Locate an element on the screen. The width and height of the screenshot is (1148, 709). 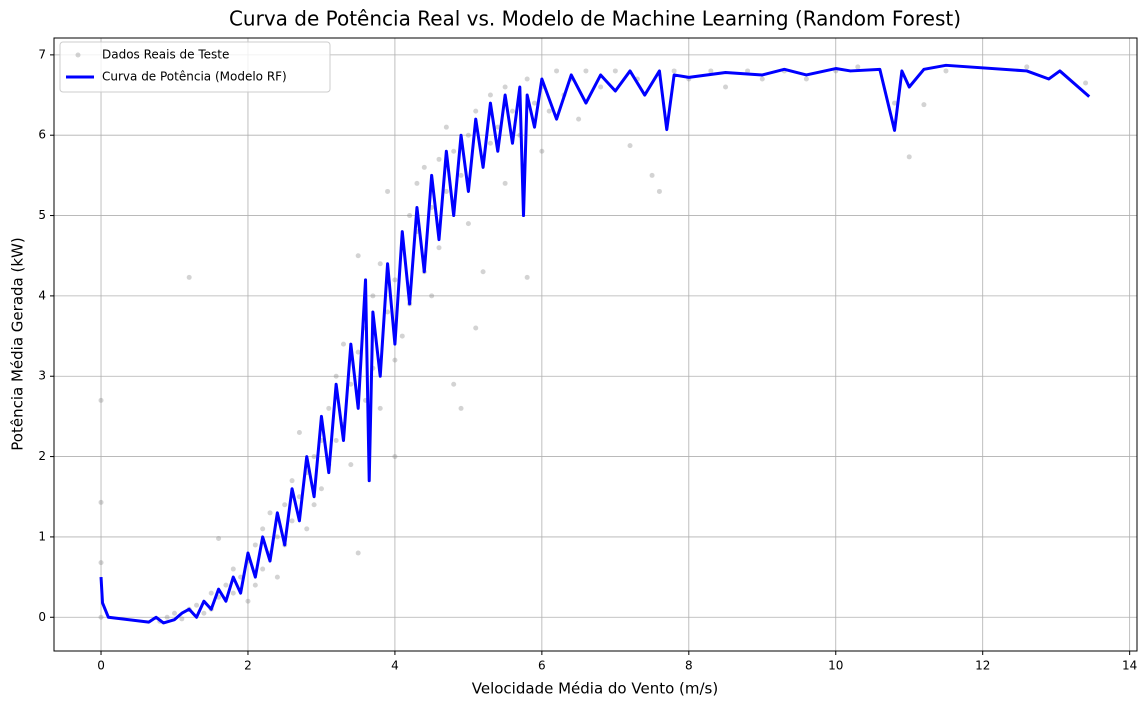
y-tick-label: 1 is located at coordinates (42, 536).